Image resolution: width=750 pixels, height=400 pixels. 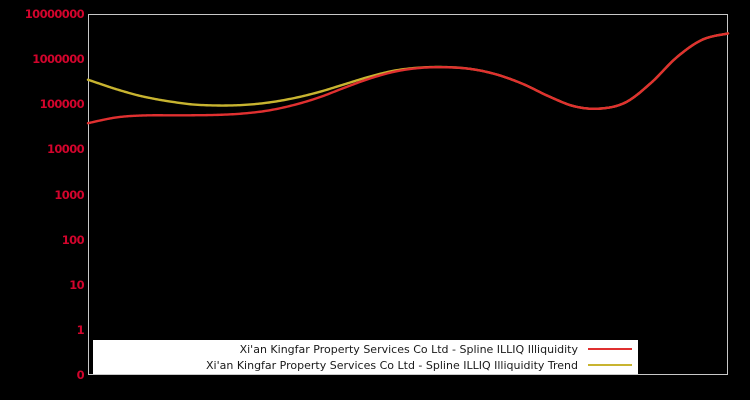 What do you see at coordinates (73, 239) in the screenshot?
I see `y-axis-tick-label: 100` at bounding box center [73, 239].